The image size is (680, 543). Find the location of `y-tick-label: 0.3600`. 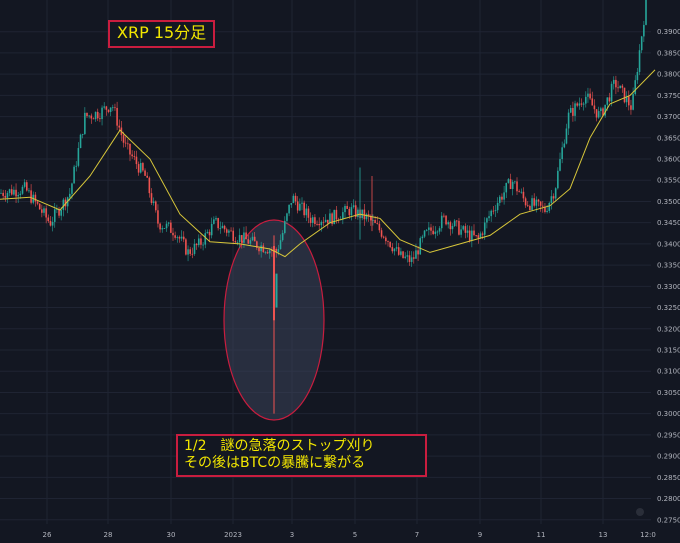

y-tick-label: 0.3600 is located at coordinates (668, 160).